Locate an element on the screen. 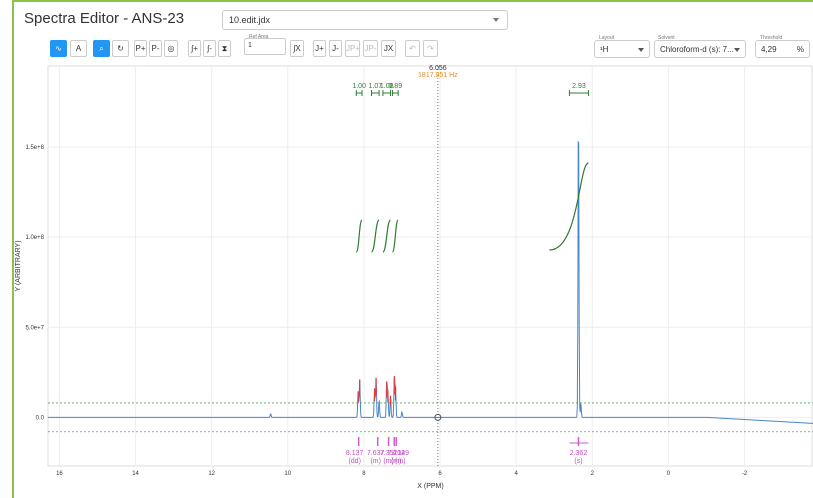  peak-pick-icon: A is located at coordinates (78, 48).